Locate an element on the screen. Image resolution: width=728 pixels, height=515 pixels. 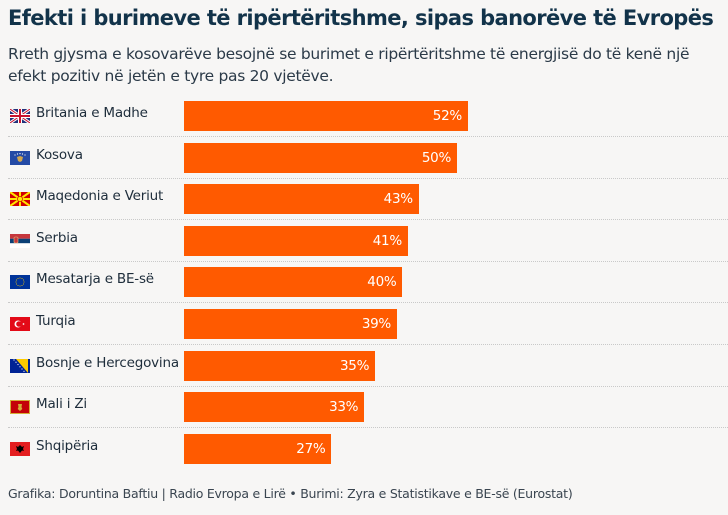
category-label: Mesatarja e BE-së is located at coordinates (95, 279).